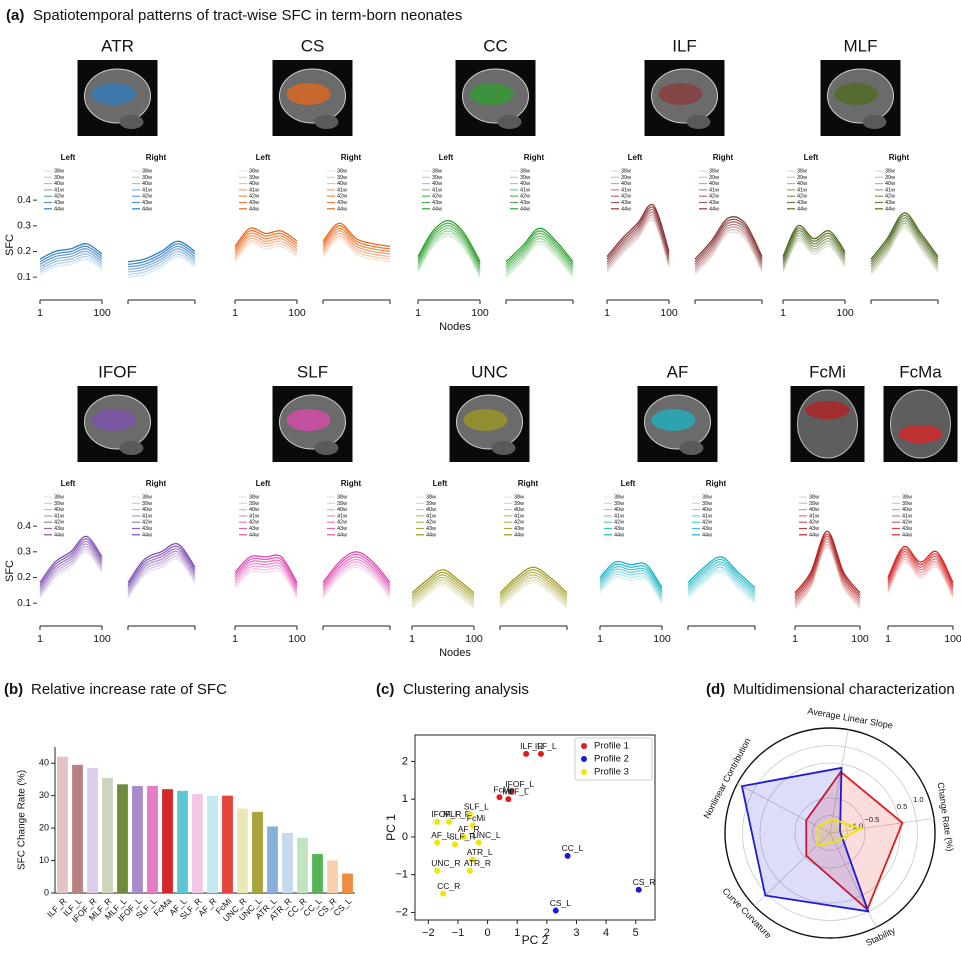 The height and width of the screenshot is (954, 961). Describe the element at coordinates (489, 371) in the screenshot. I see `tract-name: UNC` at that location.